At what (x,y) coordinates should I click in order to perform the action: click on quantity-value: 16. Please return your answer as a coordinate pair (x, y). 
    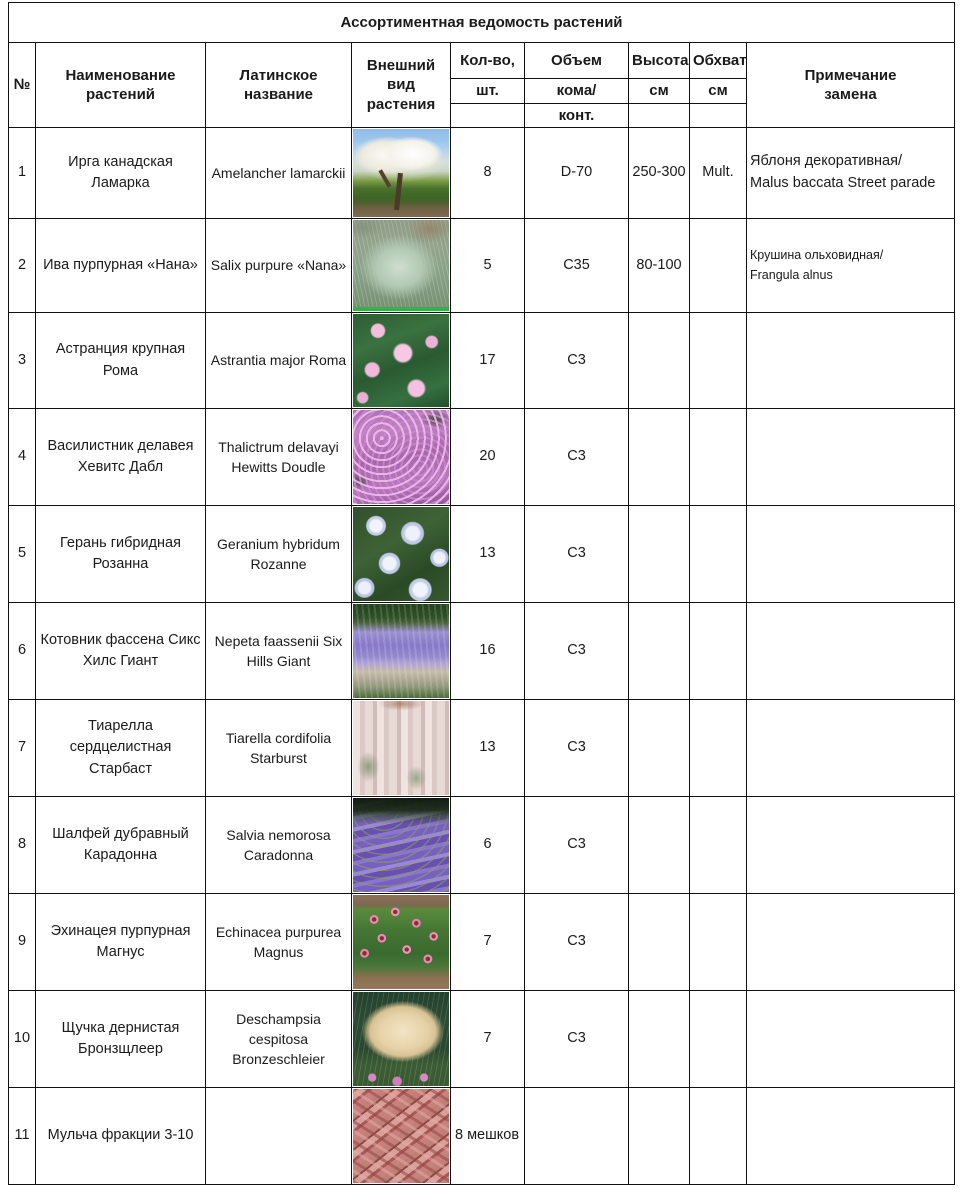
    Looking at the image, I should click on (487, 651).